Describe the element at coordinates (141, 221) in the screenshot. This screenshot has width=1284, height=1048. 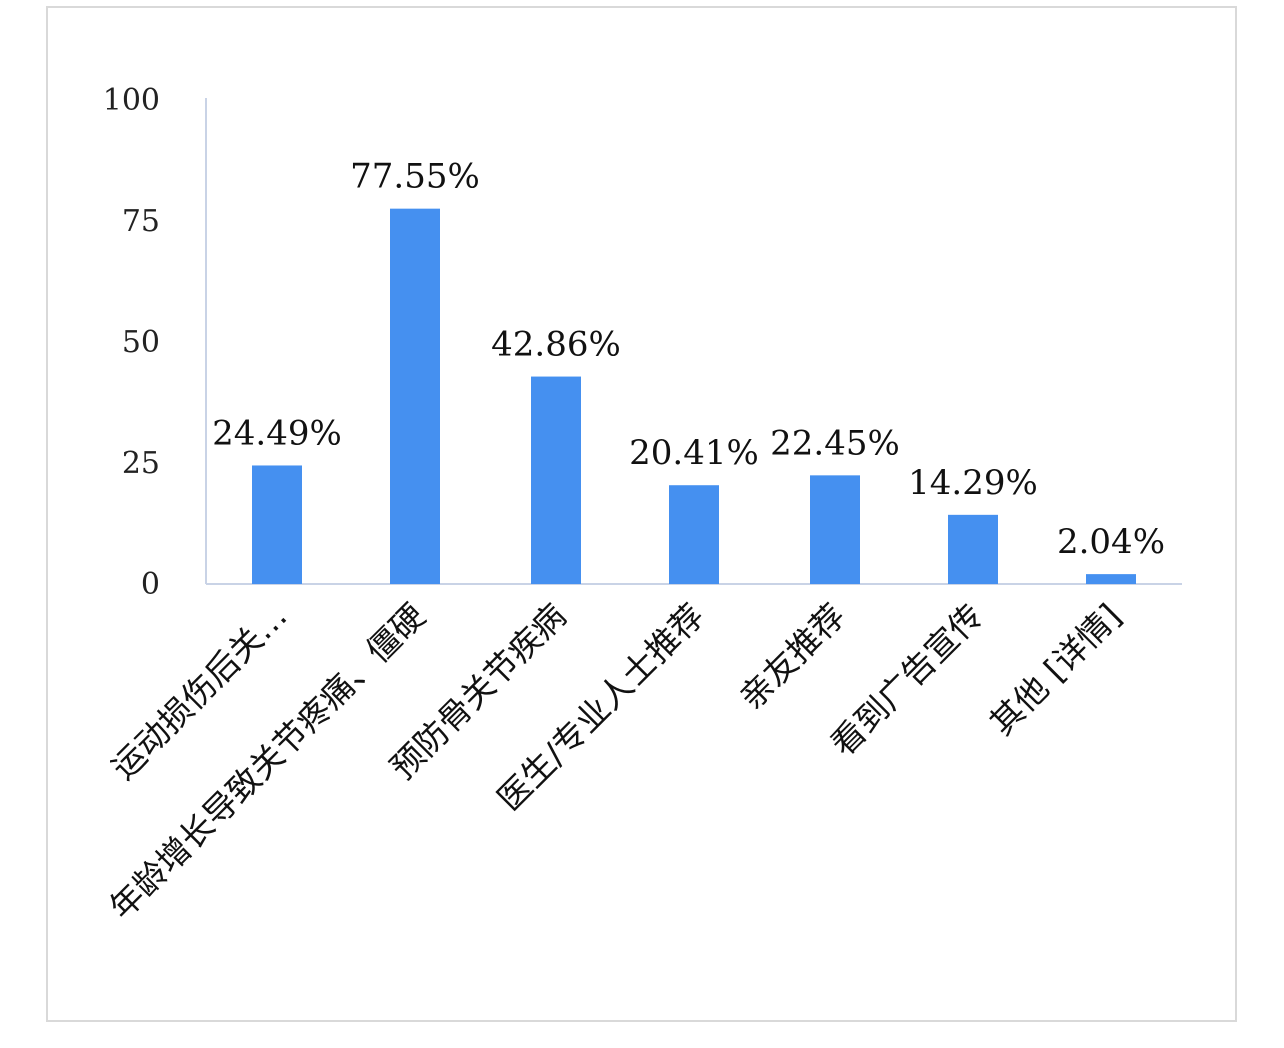
I see `y-tick-label: 75` at that location.